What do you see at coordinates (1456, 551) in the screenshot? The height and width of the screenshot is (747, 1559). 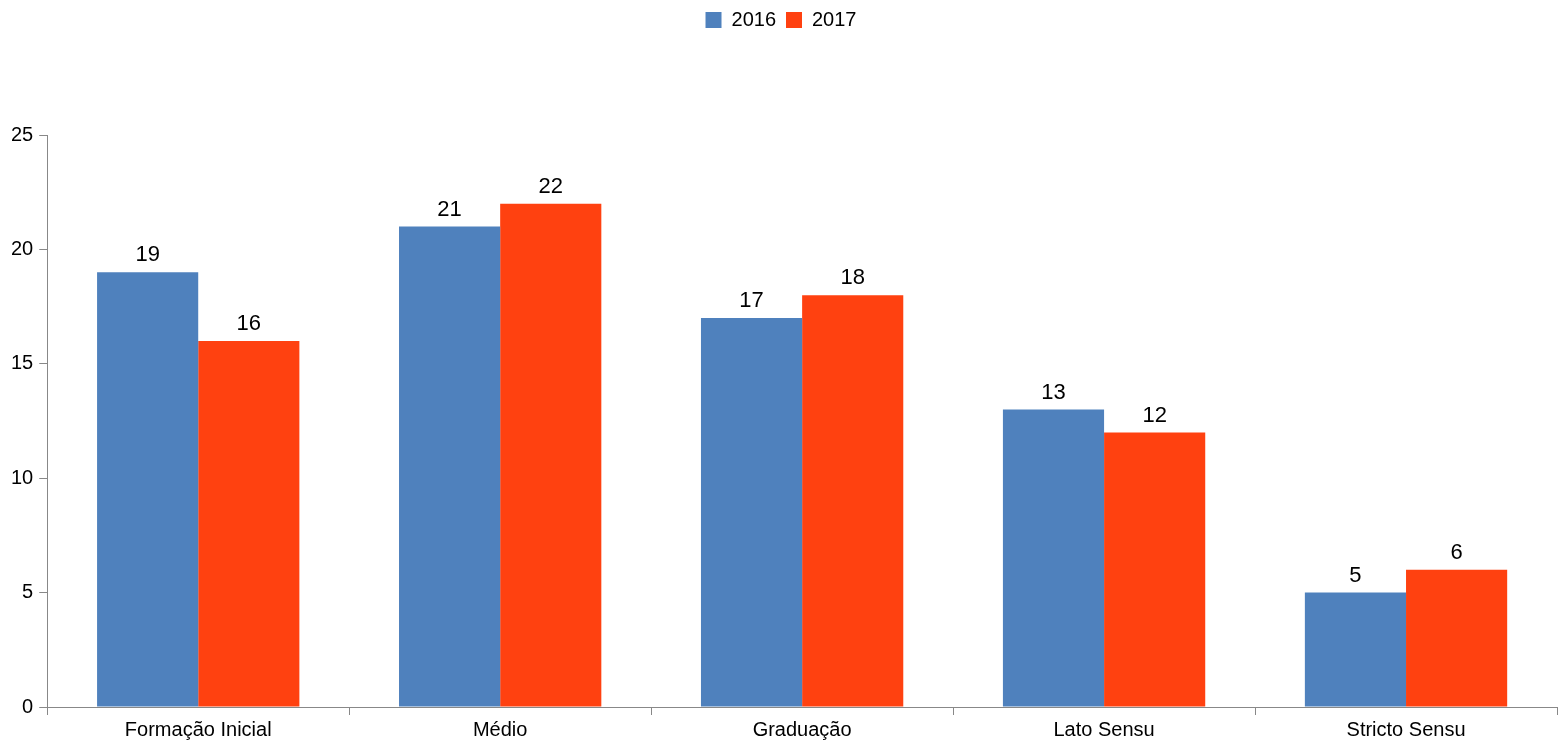 I see `data-label: 6` at bounding box center [1456, 551].